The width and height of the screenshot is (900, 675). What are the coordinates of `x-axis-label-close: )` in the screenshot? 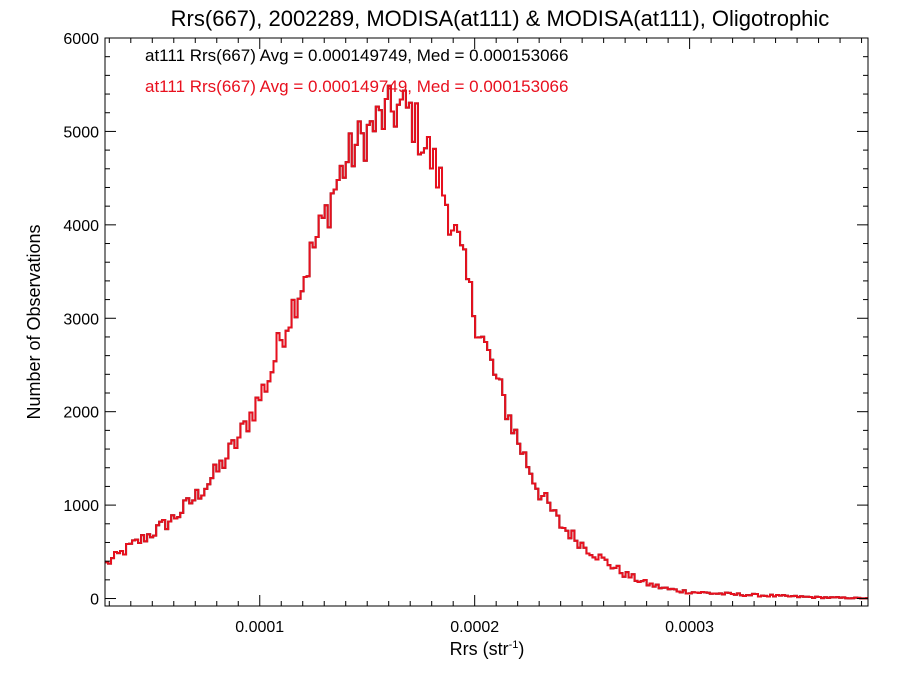 It's located at (521, 649).